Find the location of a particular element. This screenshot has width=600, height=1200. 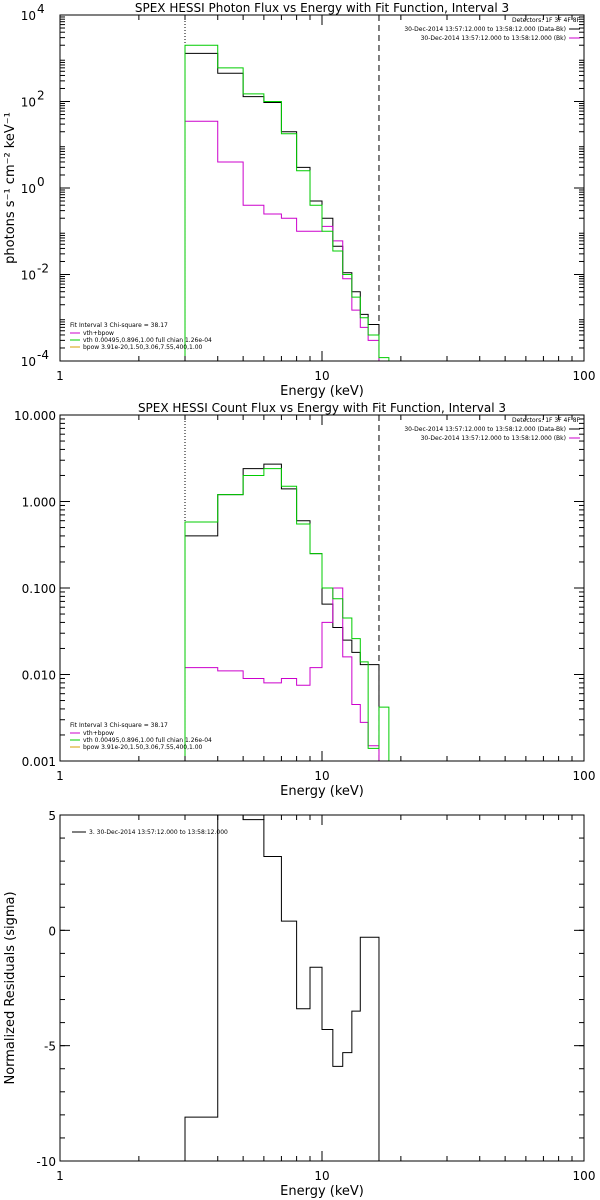

residuals-y-axis-label: Normalized Residuals (sigma) is located at coordinates (10, 987).